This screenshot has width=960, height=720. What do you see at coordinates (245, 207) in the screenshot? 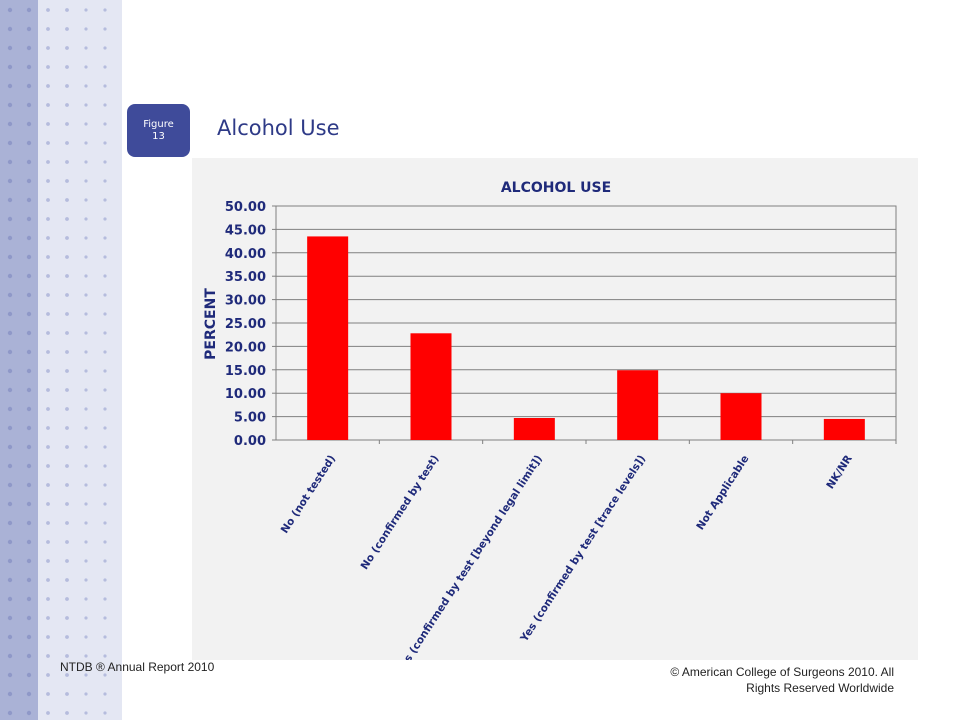
I see `y-tick-label: 50.00` at bounding box center [245, 207].